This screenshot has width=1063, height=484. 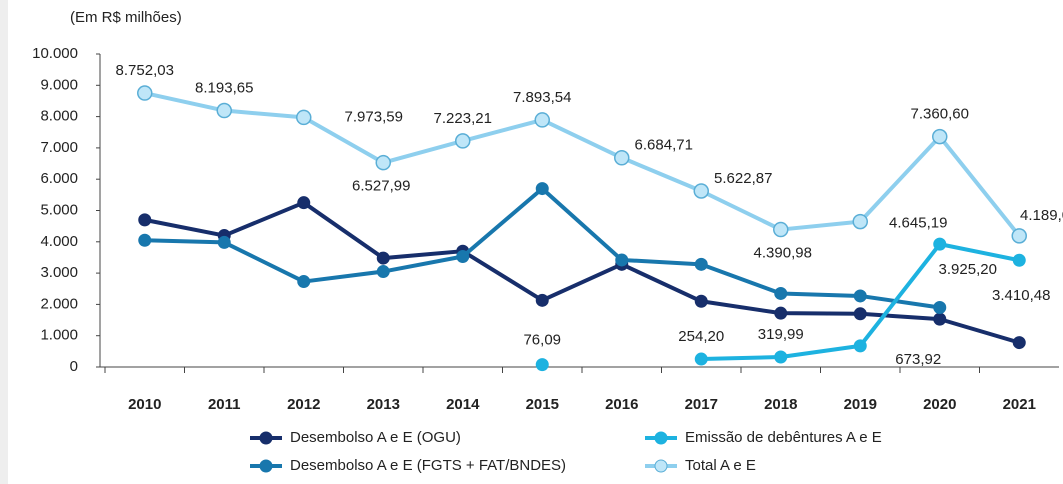 What do you see at coordinates (145, 70) in the screenshot?
I see `data-label: 8.752,03` at bounding box center [145, 70].